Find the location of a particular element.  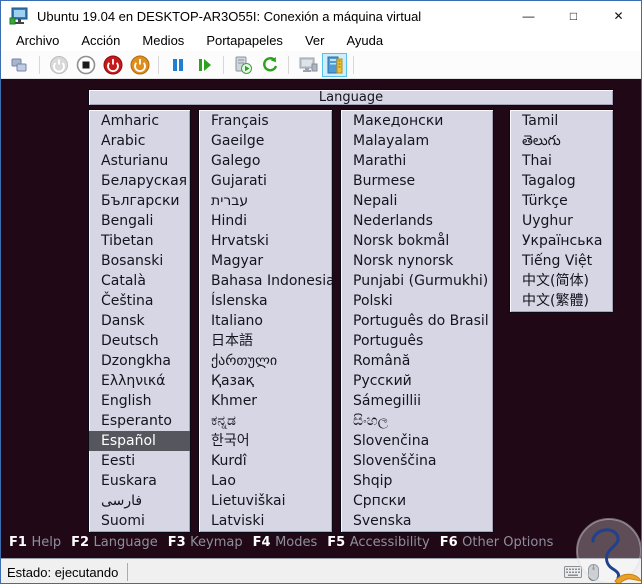

language-option: ქართული is located at coordinates (244, 361).